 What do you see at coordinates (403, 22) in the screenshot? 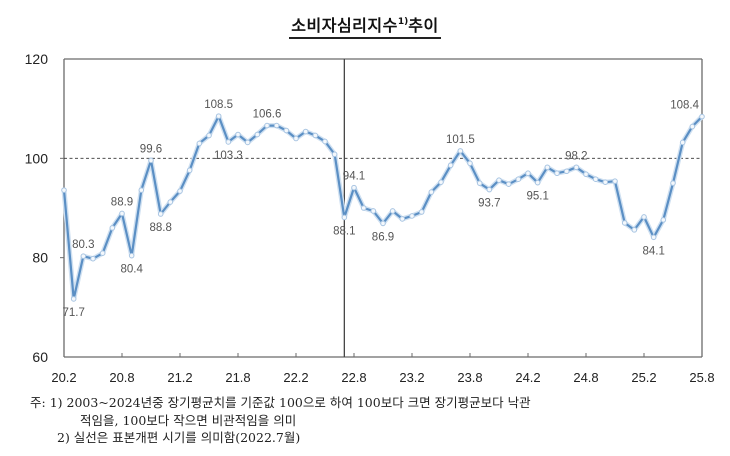
I see `chart-title-footnote-marker: 1)` at bounding box center [403, 22].